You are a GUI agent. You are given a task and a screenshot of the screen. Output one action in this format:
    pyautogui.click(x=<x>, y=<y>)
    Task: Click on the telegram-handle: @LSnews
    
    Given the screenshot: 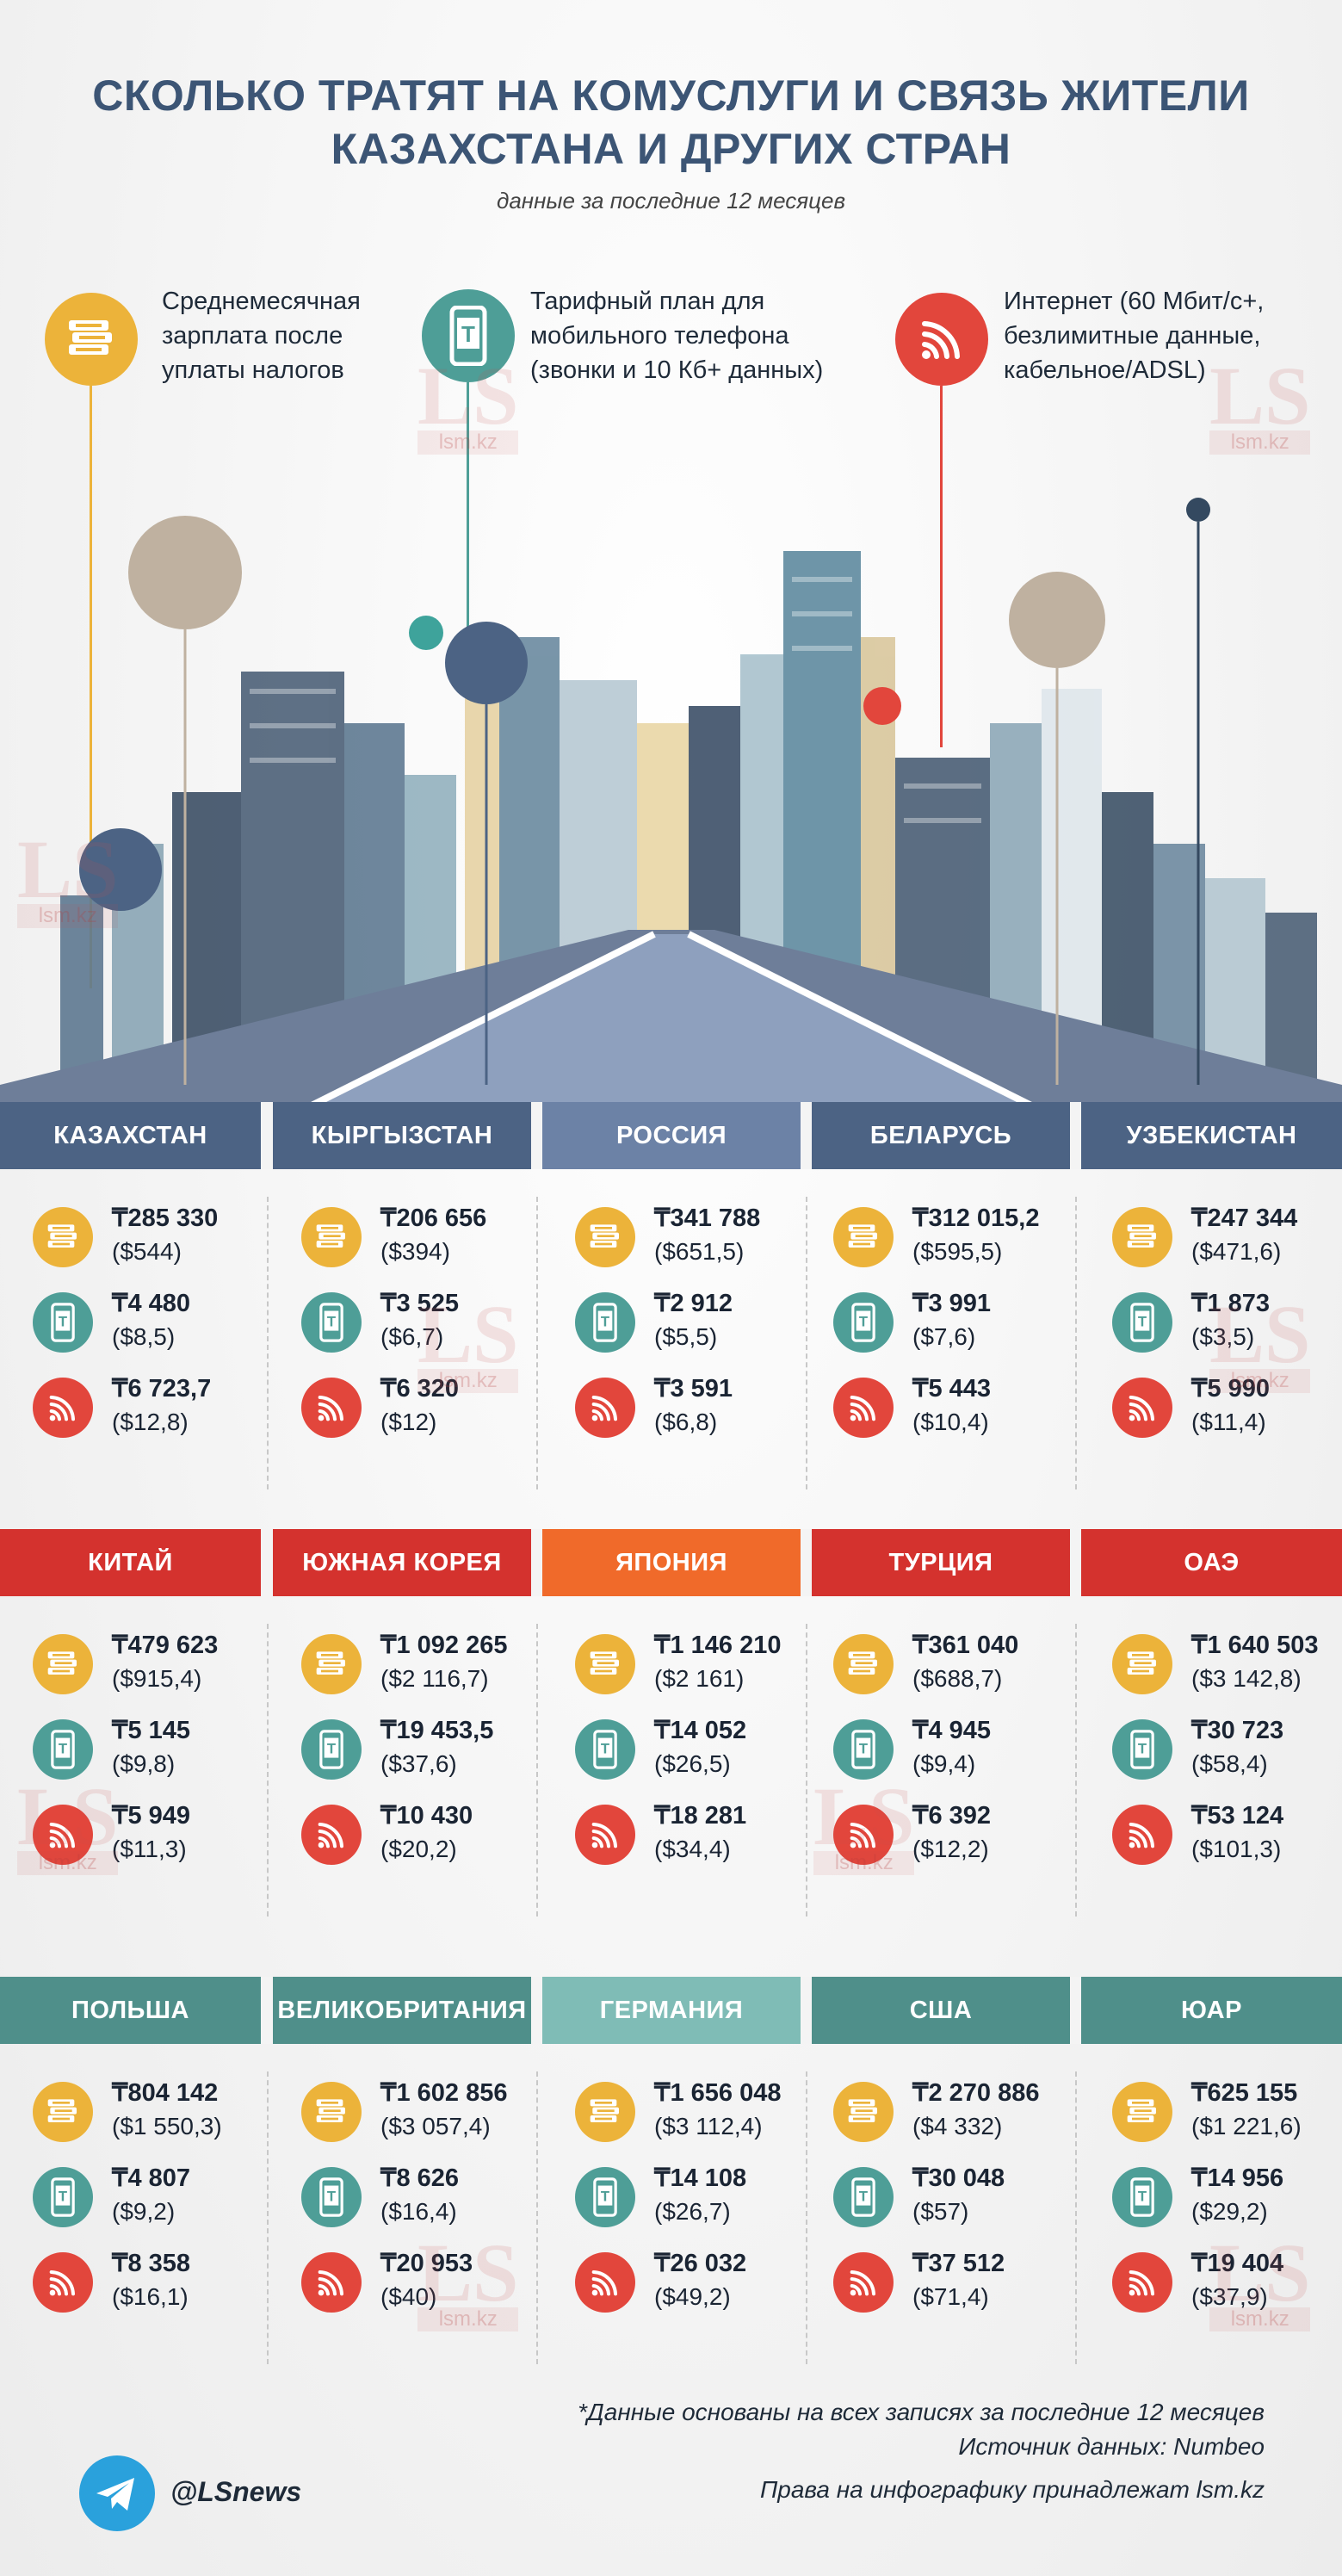 What is the action you would take?
    pyautogui.click(x=236, y=2491)
    